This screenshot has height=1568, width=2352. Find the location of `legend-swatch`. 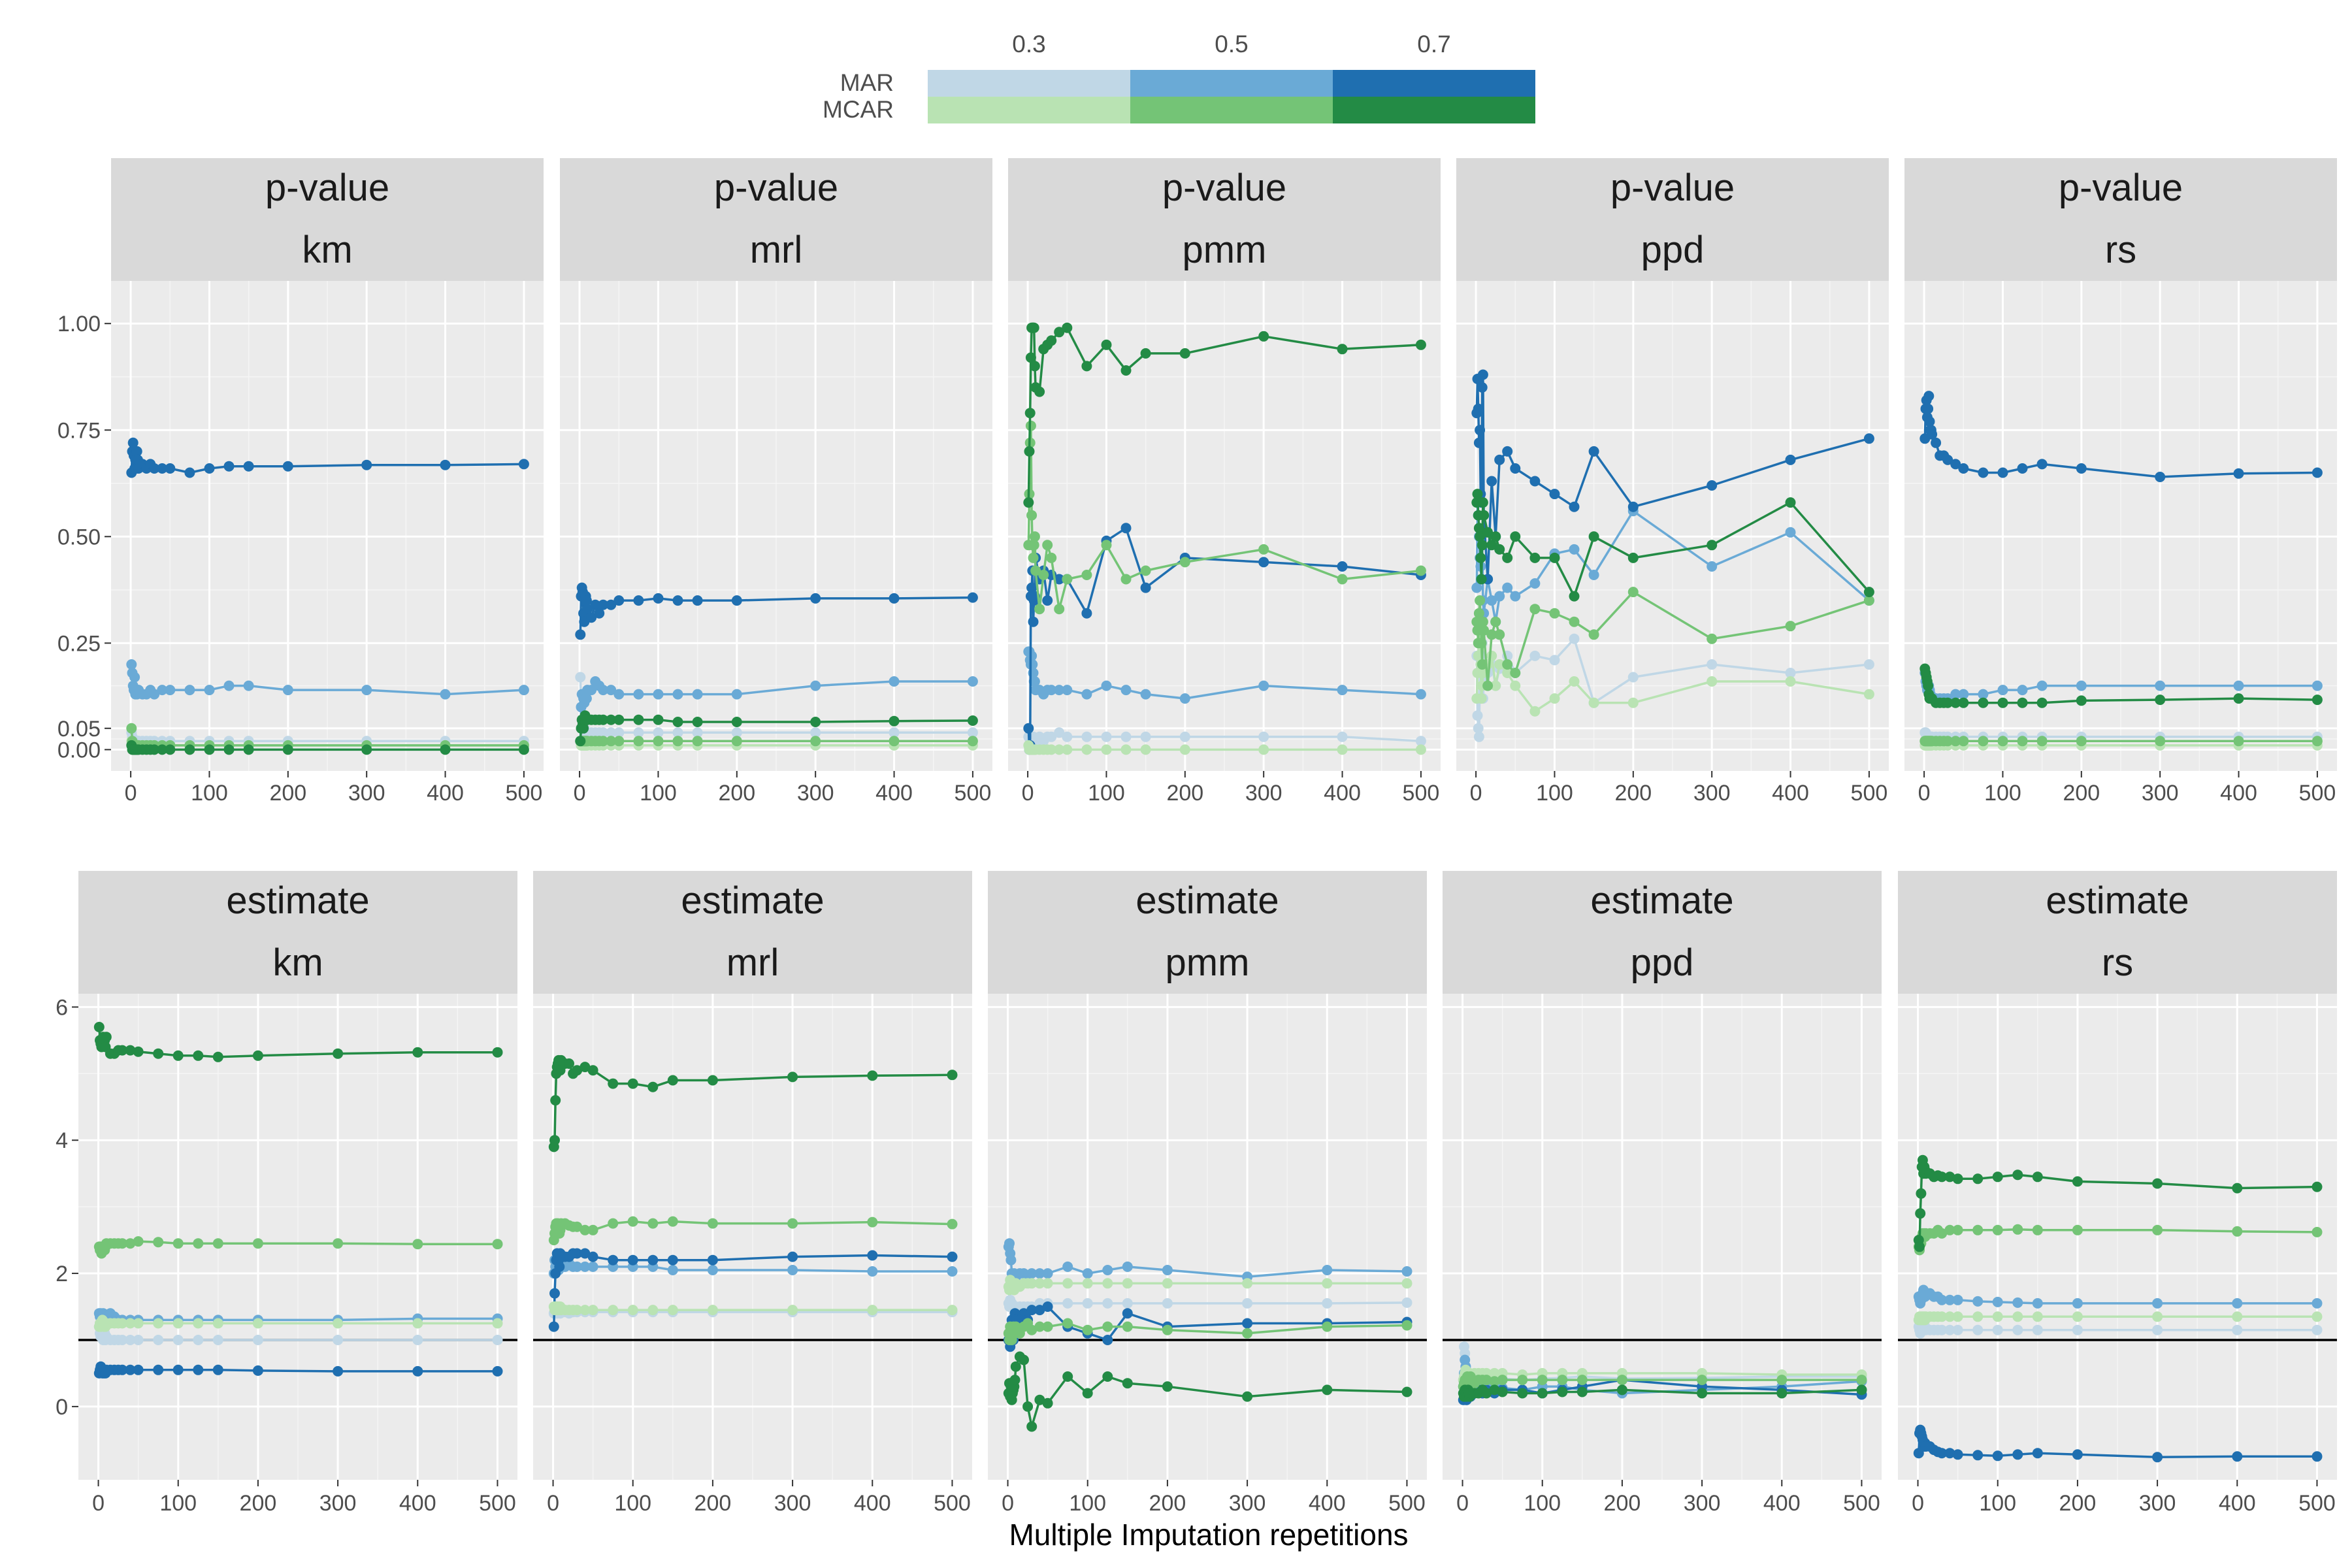

legend-swatch is located at coordinates (1434, 83).